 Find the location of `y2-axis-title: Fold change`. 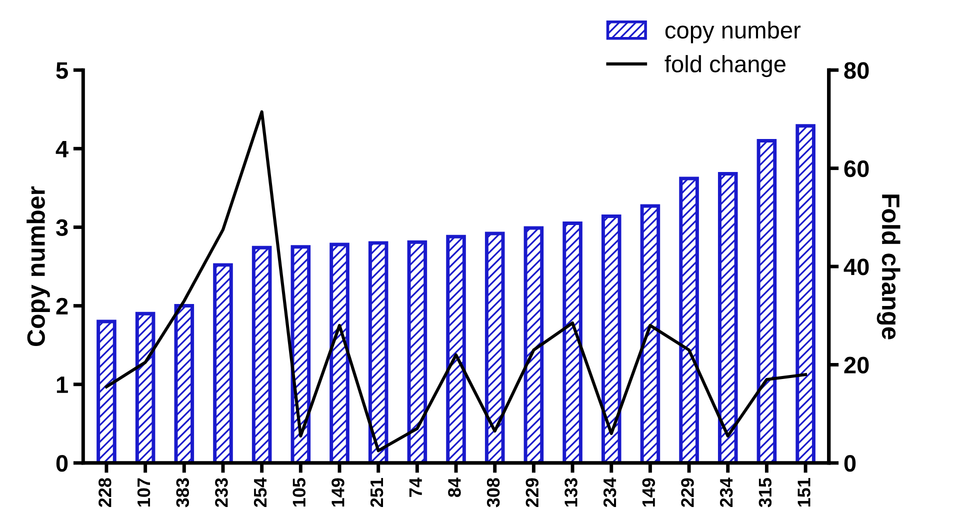

y2-axis-title: Fold change is located at coordinates (888, 267).